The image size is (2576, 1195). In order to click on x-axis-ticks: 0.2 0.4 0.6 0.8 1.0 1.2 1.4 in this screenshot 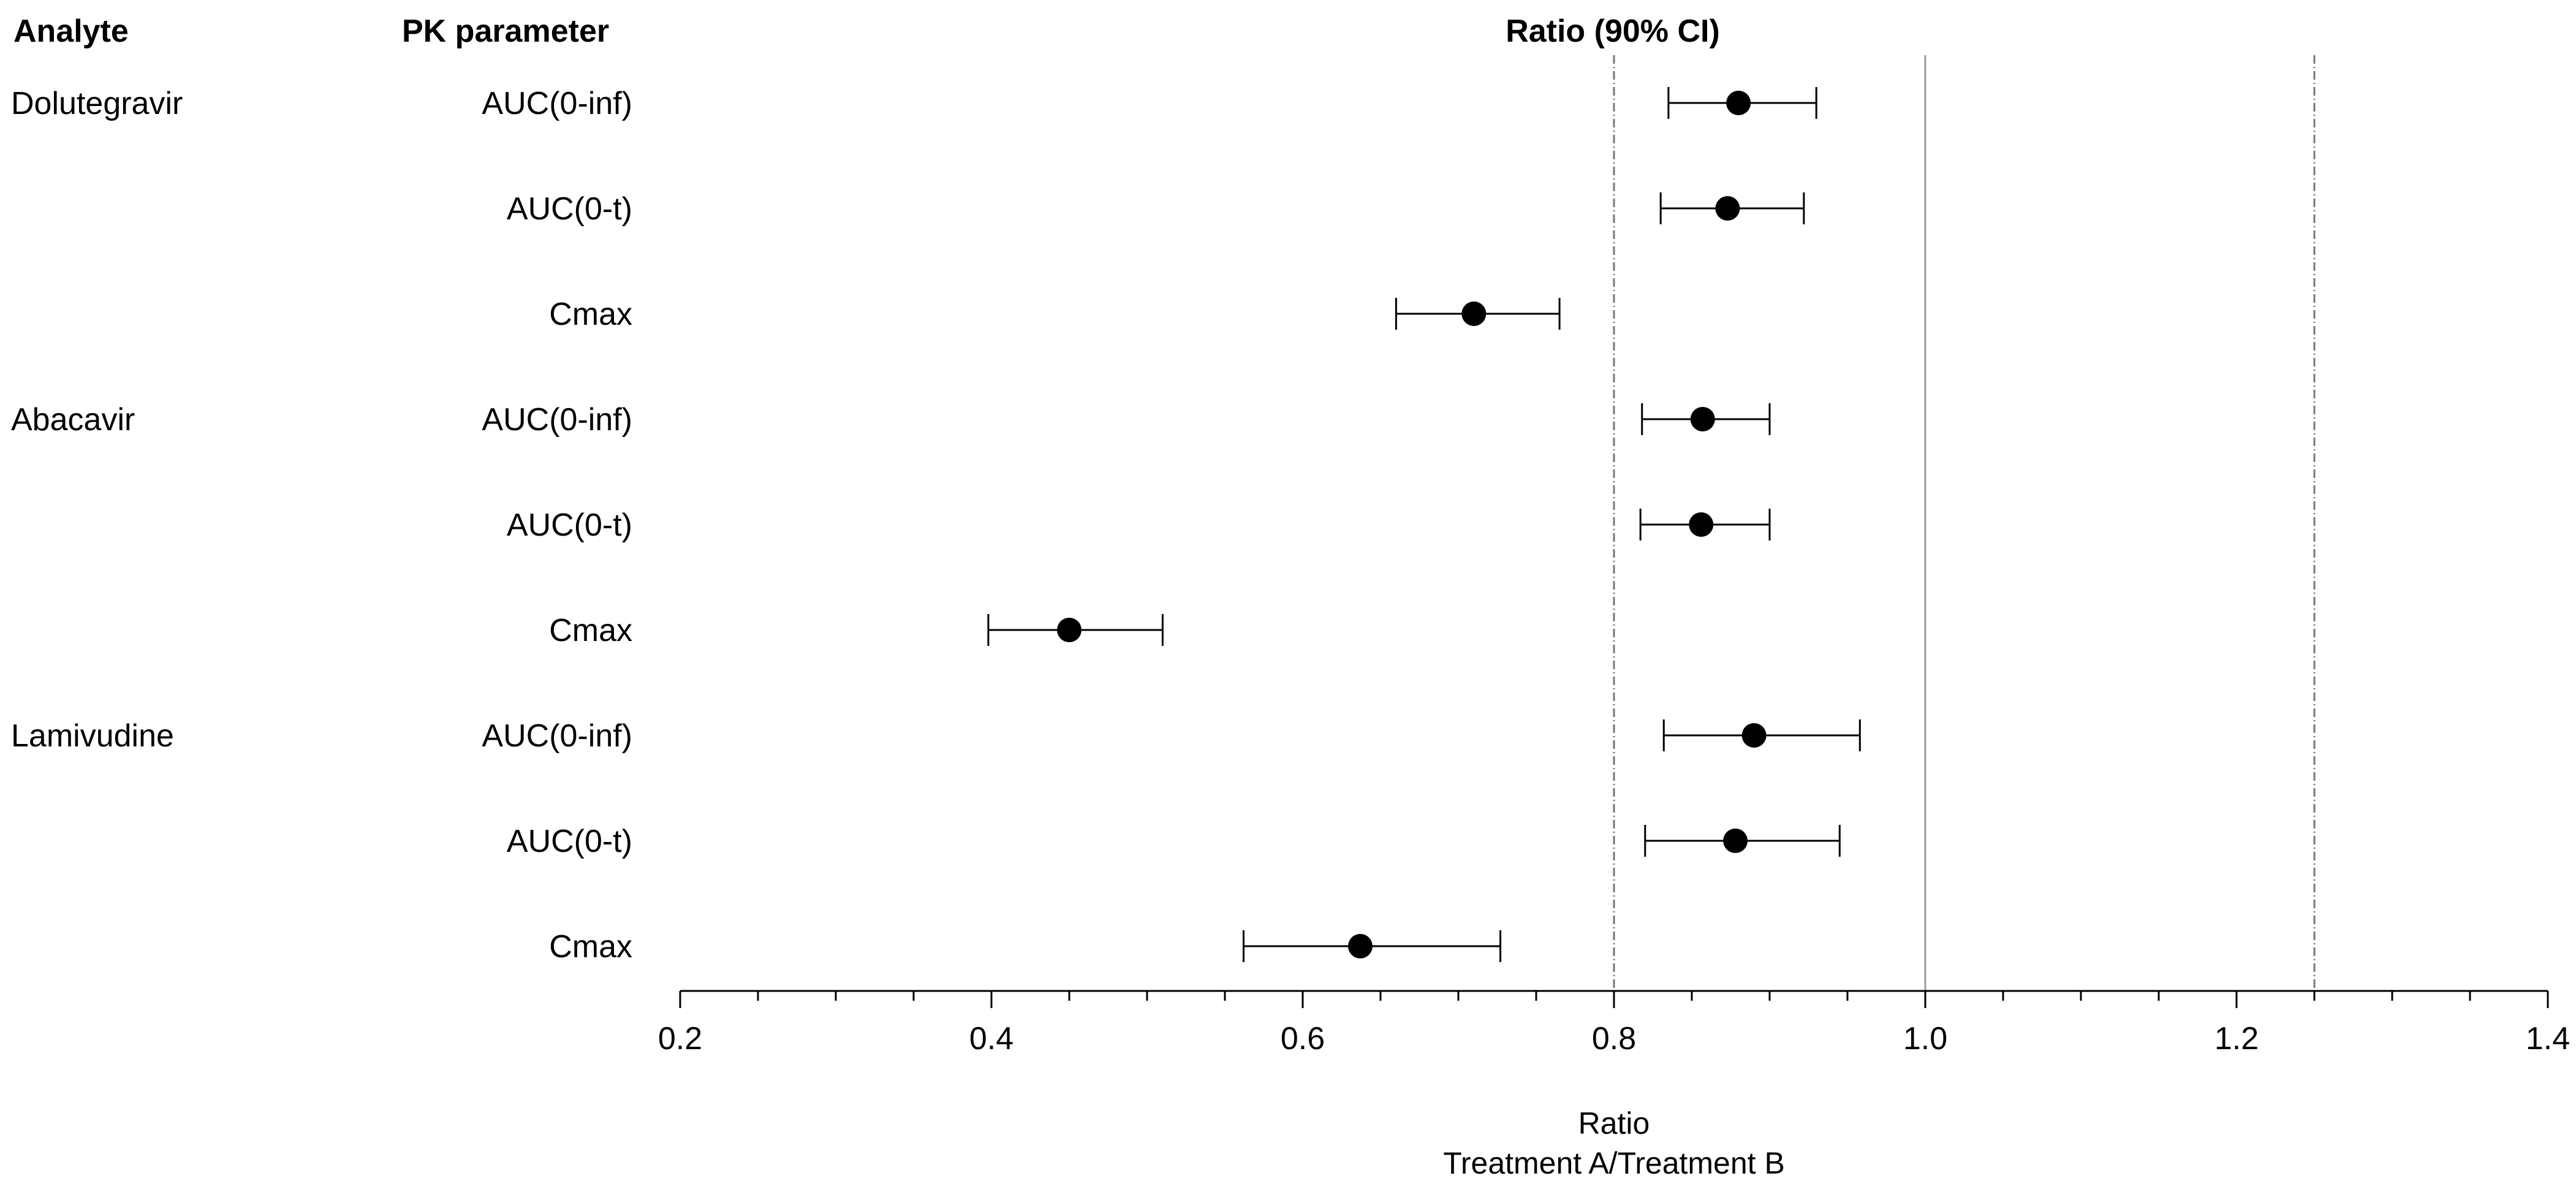, I will do `click(1614, 1024)`.